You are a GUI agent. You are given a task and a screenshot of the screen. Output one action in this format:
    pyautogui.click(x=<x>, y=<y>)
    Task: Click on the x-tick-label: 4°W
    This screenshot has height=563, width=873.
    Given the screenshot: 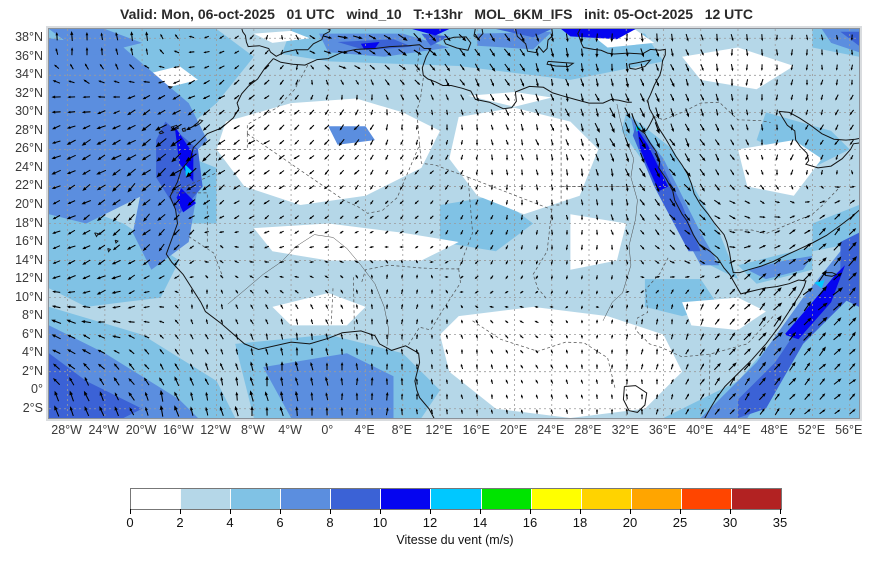 What is the action you would take?
    pyautogui.click(x=290, y=430)
    